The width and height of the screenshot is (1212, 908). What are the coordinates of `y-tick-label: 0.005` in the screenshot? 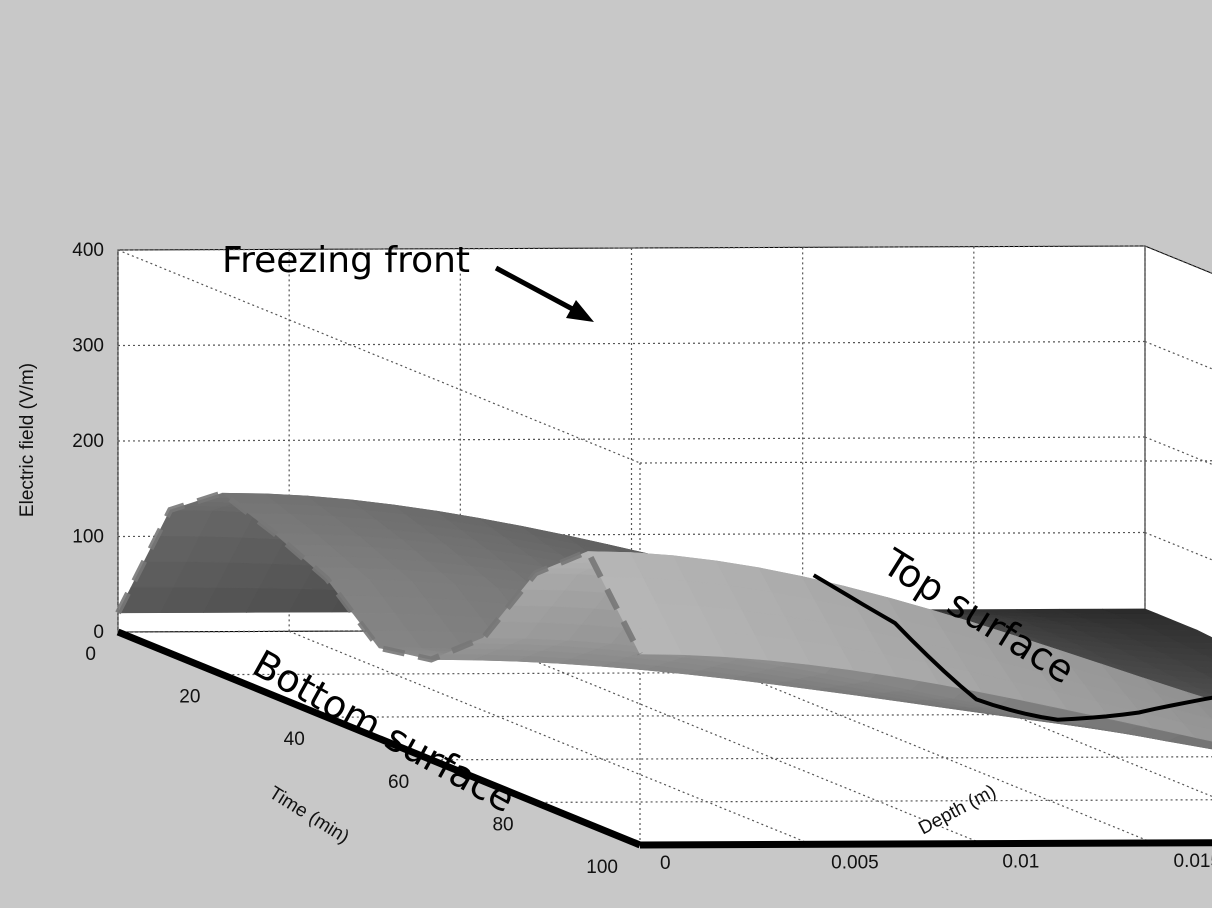 It's located at (855, 862).